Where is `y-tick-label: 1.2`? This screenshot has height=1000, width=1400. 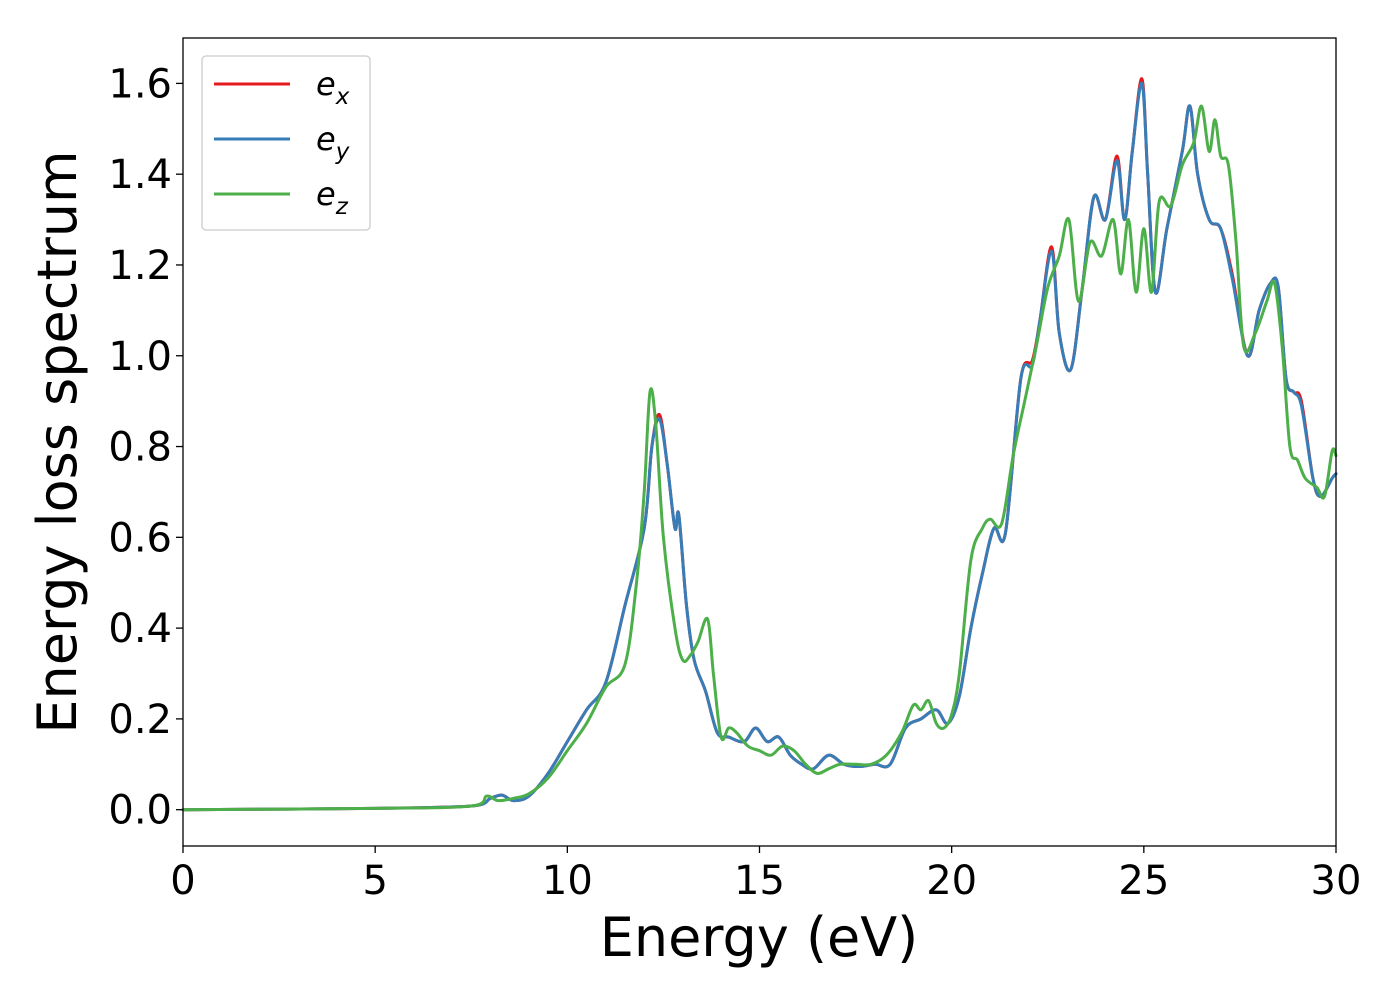
y-tick-label: 1.2 is located at coordinates (140, 266).